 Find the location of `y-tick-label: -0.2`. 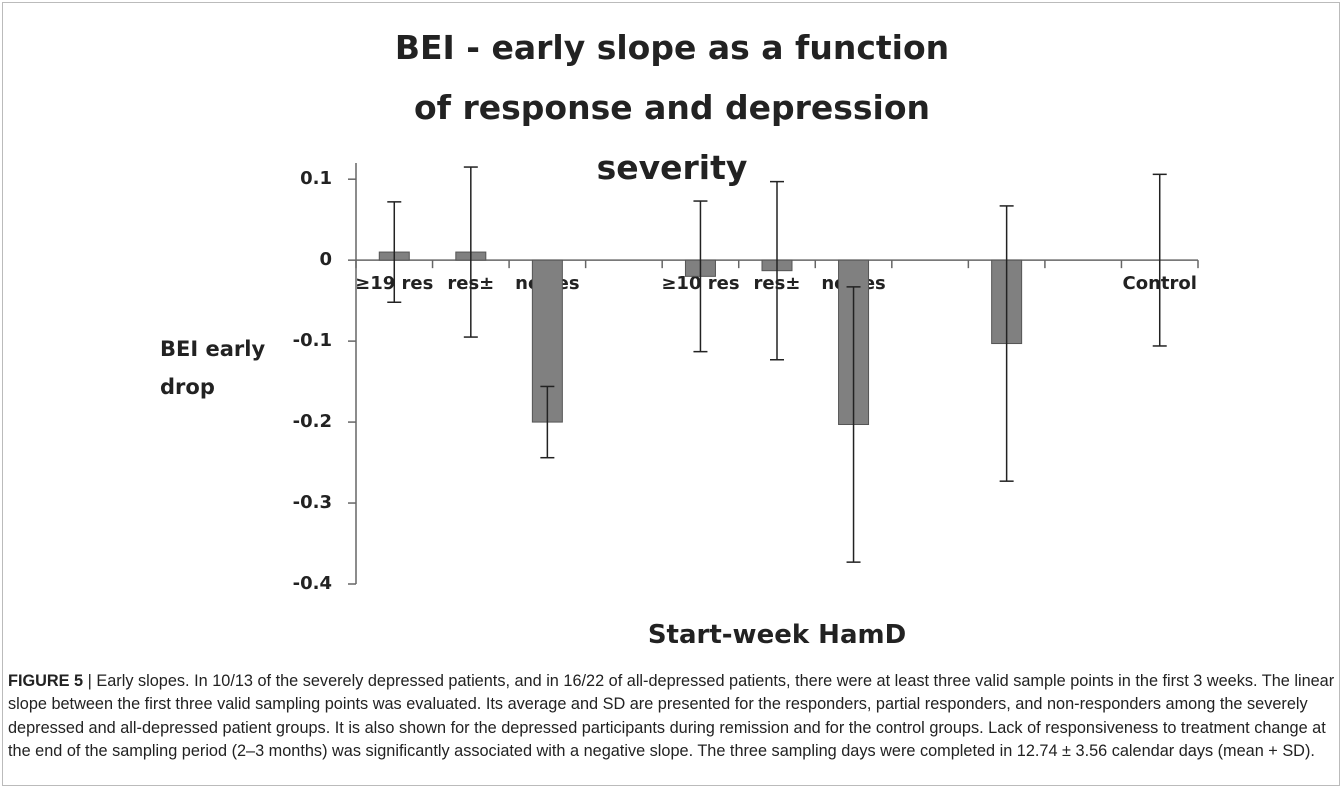

y-tick-label: -0.2 is located at coordinates (312, 421).